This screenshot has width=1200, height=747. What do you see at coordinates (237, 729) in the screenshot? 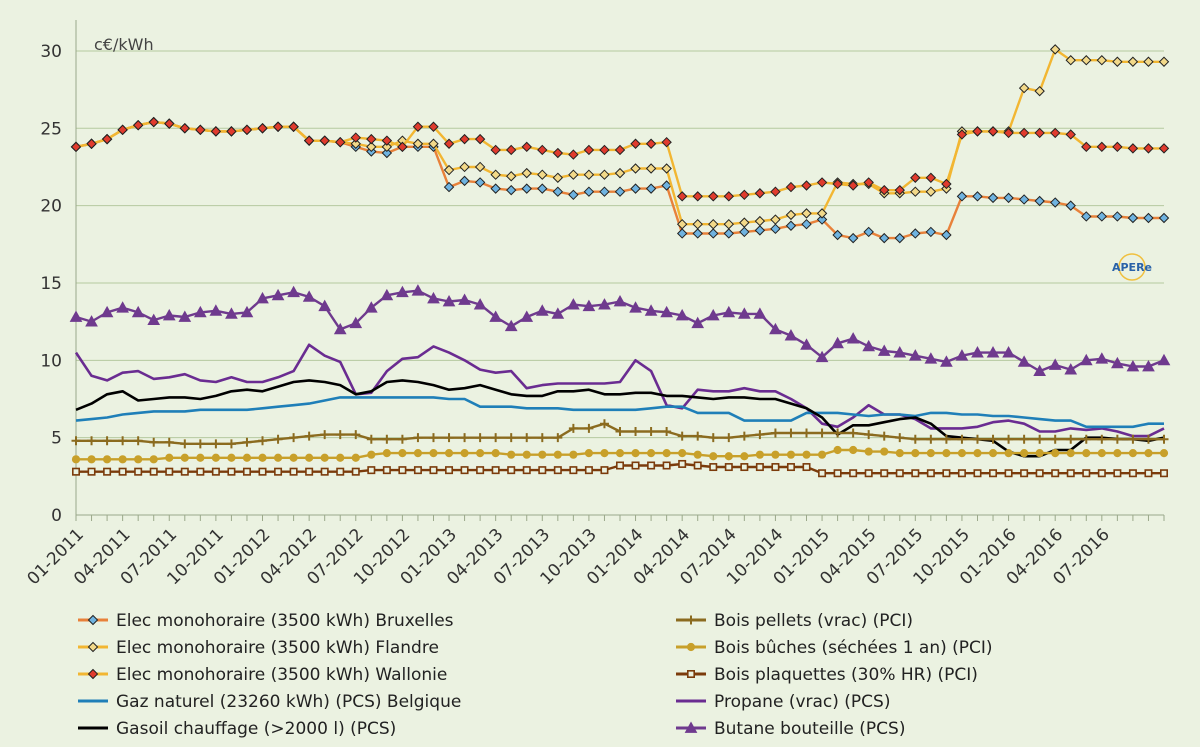
I see `legend-item: Gasoil chauffage (>2000 l) (PCS)` at bounding box center [237, 729].